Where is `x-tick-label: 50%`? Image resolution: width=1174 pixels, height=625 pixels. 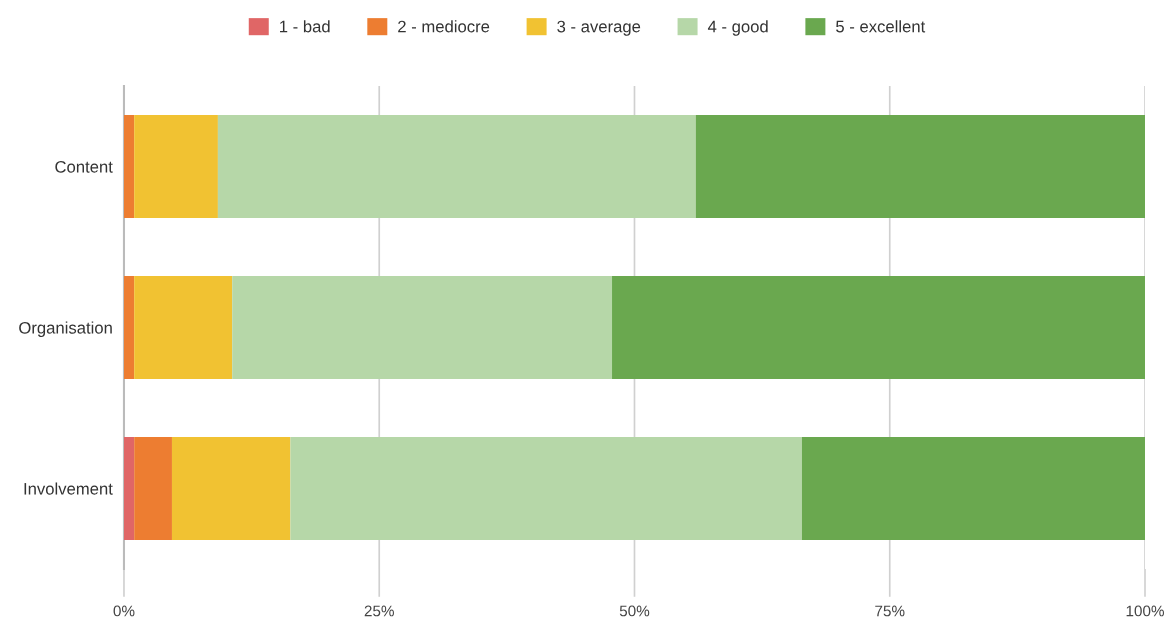 x-tick-label: 50% is located at coordinates (634, 611).